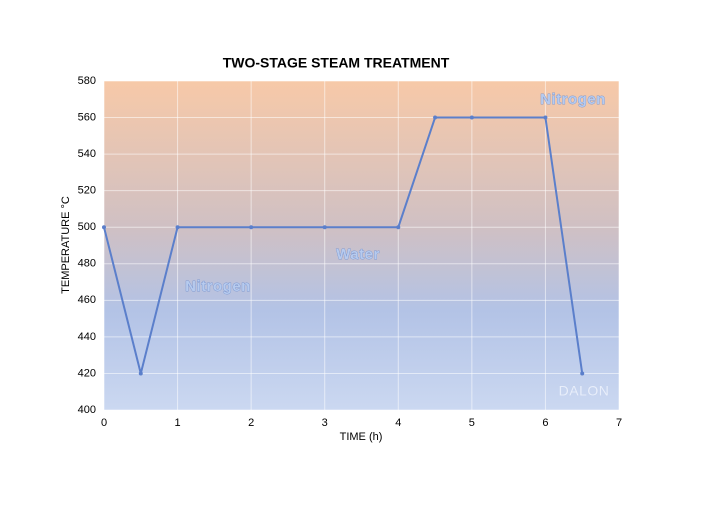  What do you see at coordinates (87, 410) in the screenshot?
I see `y-tick-label: 400` at bounding box center [87, 410].